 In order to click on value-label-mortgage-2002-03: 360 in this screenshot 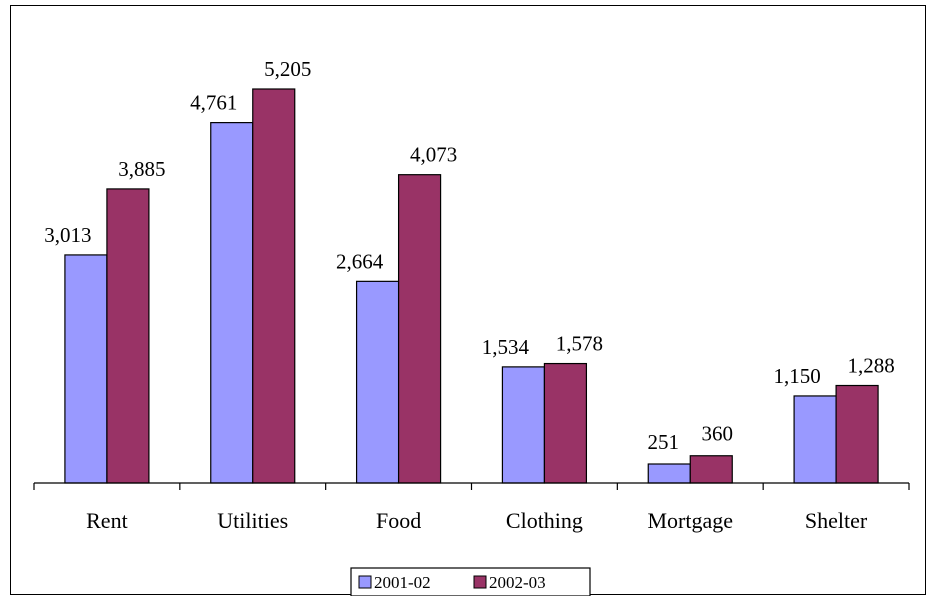, I will do `click(718, 434)`.